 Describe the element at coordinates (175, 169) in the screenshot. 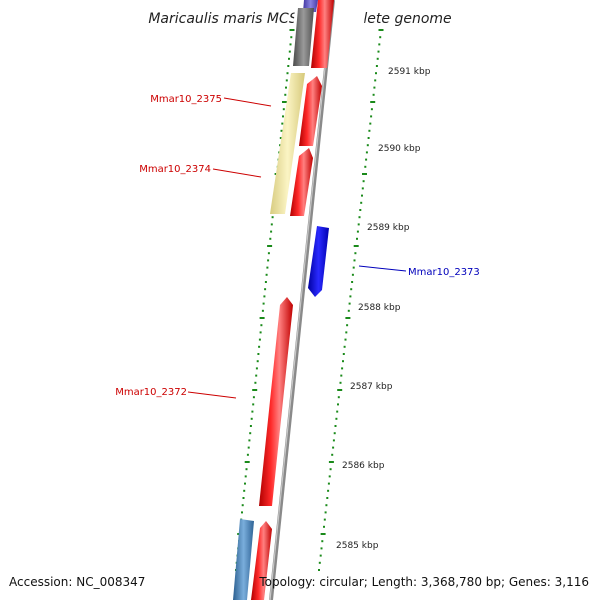

I see `gene-label-mmar10-2374: Mmar10_2374` at that location.